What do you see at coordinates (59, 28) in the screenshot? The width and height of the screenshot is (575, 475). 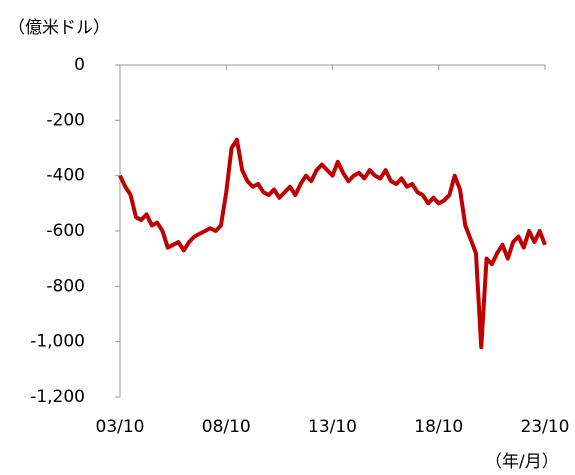 I see `y-axis-label: （億米ドル）` at bounding box center [59, 28].